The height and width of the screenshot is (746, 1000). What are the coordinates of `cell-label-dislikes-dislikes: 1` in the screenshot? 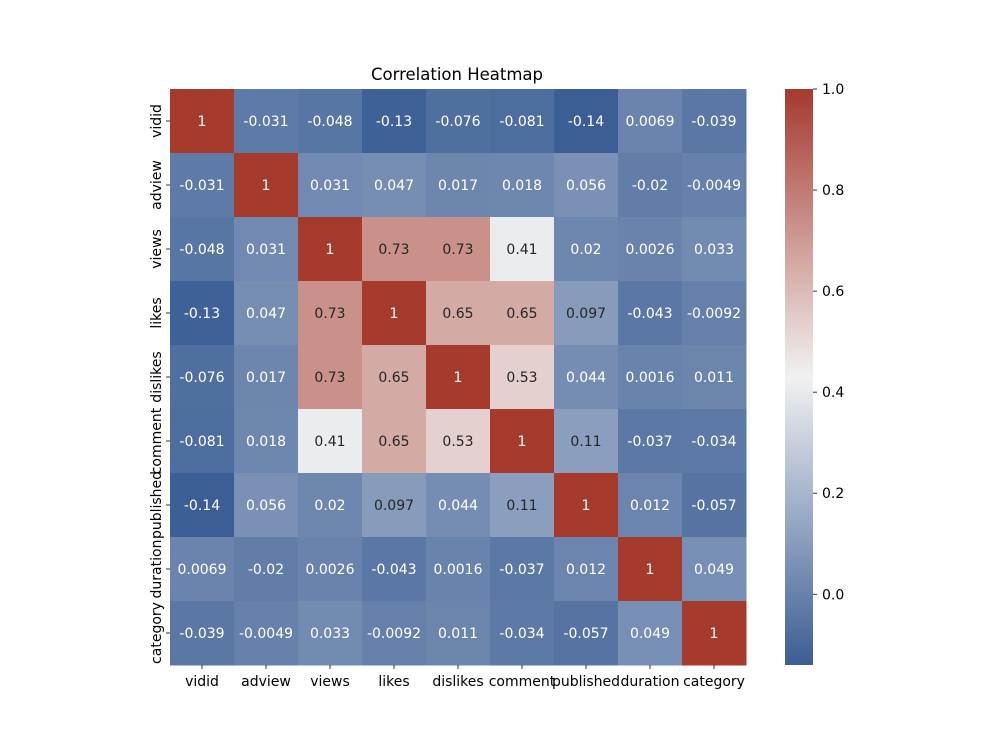 It's located at (458, 378).